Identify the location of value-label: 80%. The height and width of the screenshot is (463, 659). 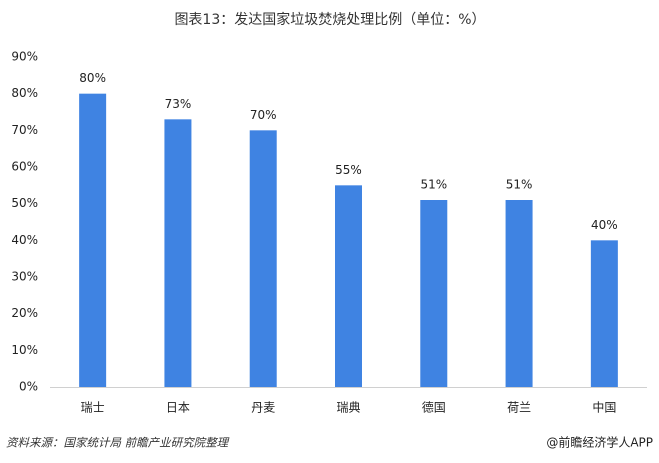
(92, 78).